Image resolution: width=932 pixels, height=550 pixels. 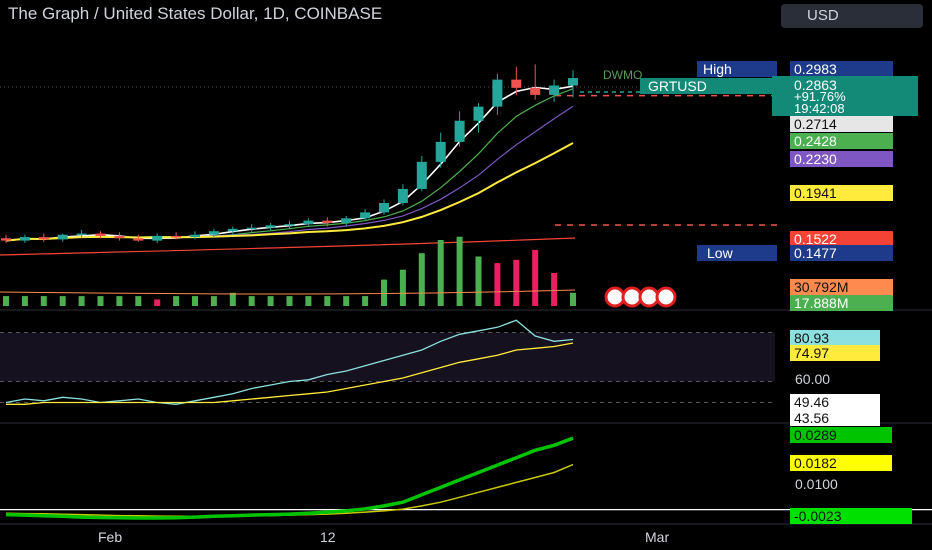 What do you see at coordinates (289, 490) in the screenshot?
I see `macd-signal-line` at bounding box center [289, 490].